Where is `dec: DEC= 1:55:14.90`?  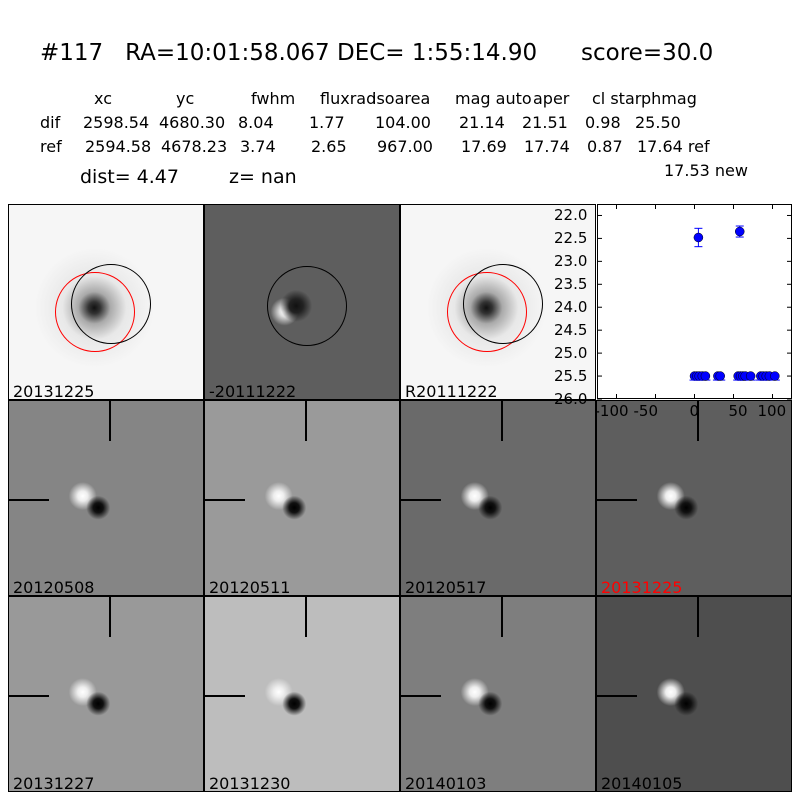
dec: DEC= 1:55:14.90 is located at coordinates (437, 53).